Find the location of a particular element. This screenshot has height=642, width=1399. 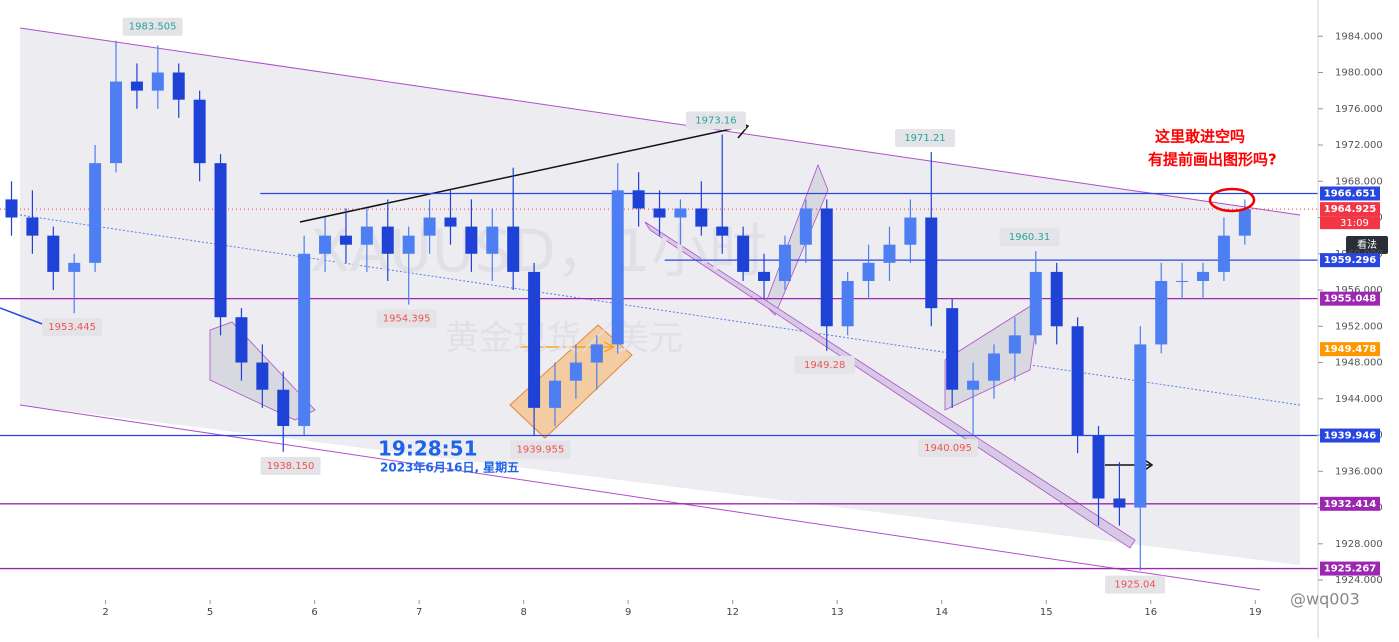

price-tag: 1955.048 is located at coordinates (1350, 299).